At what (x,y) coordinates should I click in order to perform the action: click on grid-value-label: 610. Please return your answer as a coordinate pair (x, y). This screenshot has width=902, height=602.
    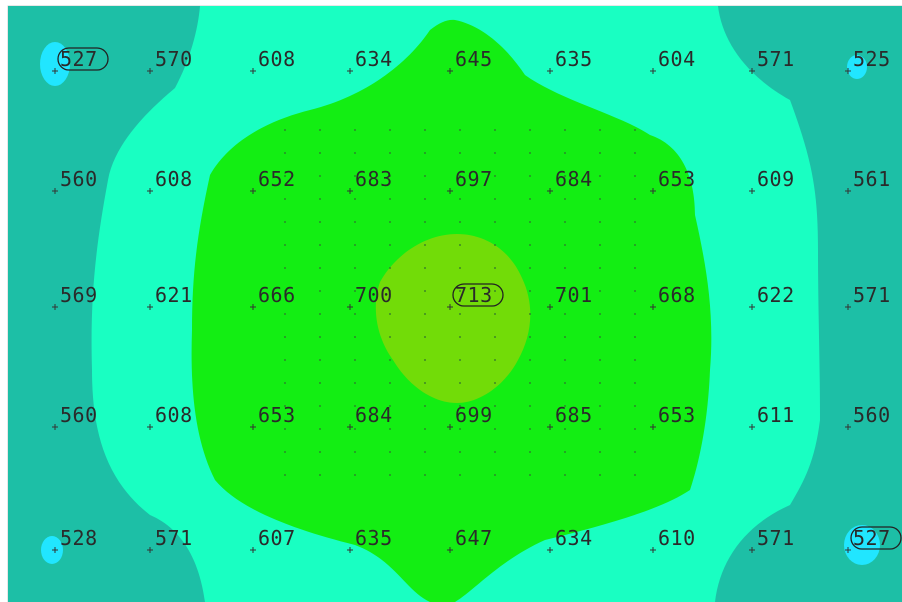
    Looking at the image, I should click on (677, 538).